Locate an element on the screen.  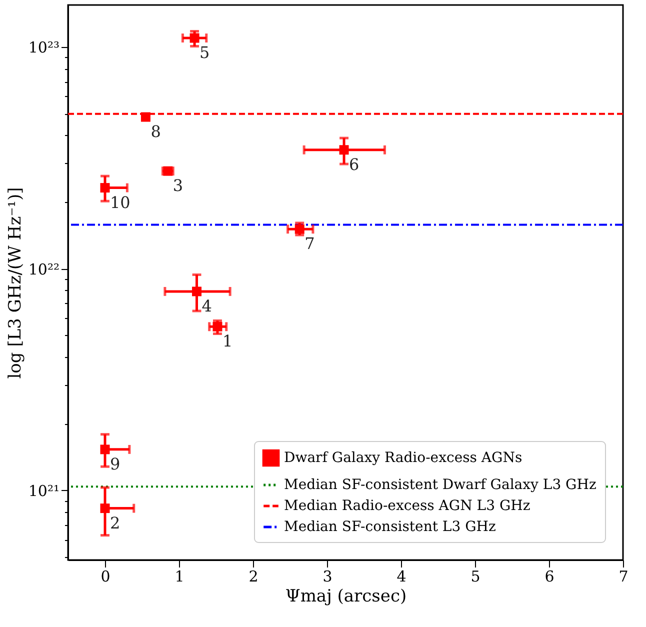
annotation: 2 is located at coordinates (115, 522).